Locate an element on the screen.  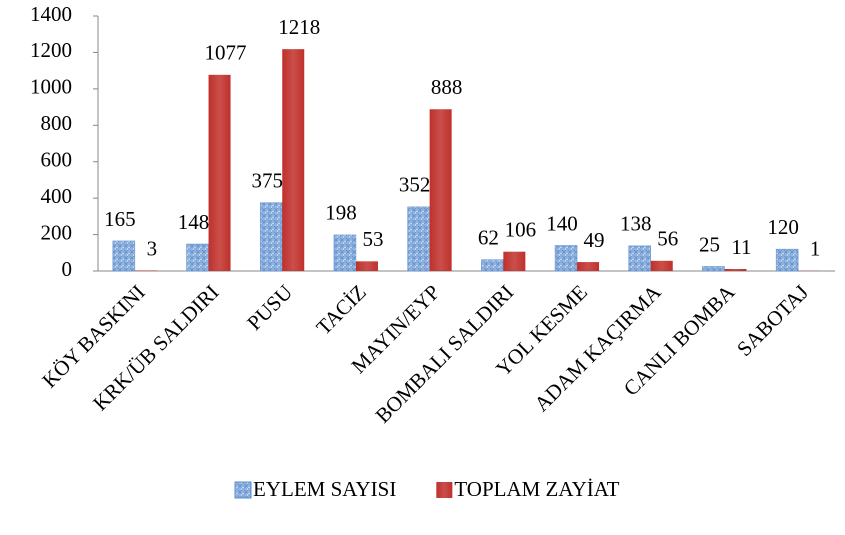
data-label: 53 is located at coordinates (372, 239).